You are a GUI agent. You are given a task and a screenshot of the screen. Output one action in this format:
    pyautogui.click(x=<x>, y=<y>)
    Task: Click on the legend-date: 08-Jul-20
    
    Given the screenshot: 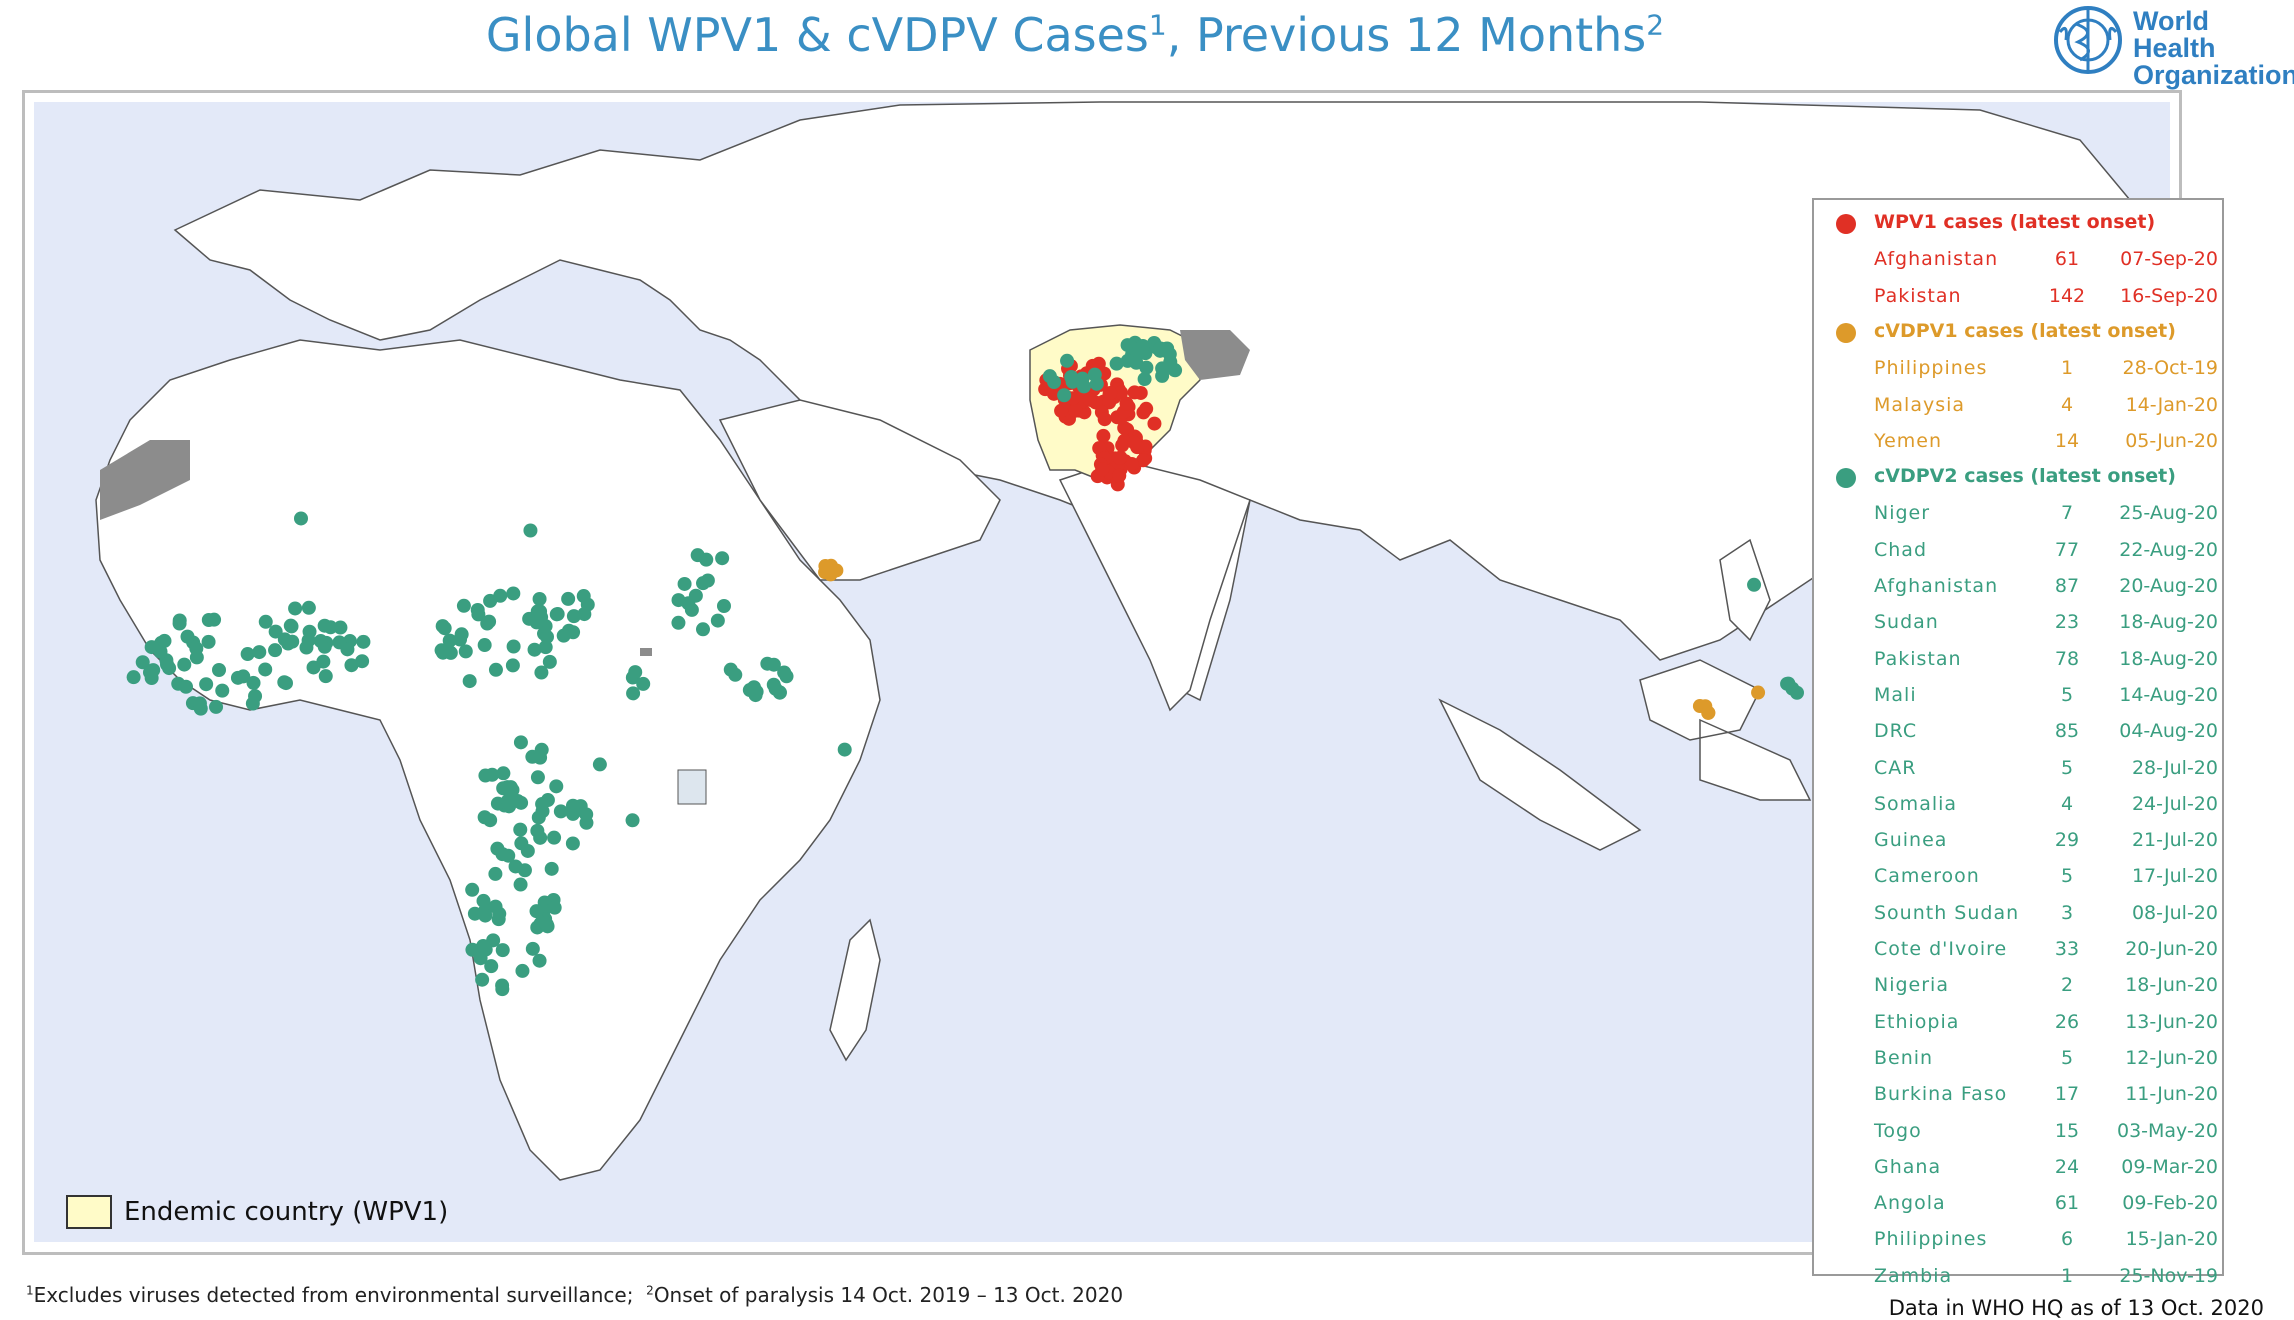 What is the action you would take?
    pyautogui.click(x=2174, y=912)
    